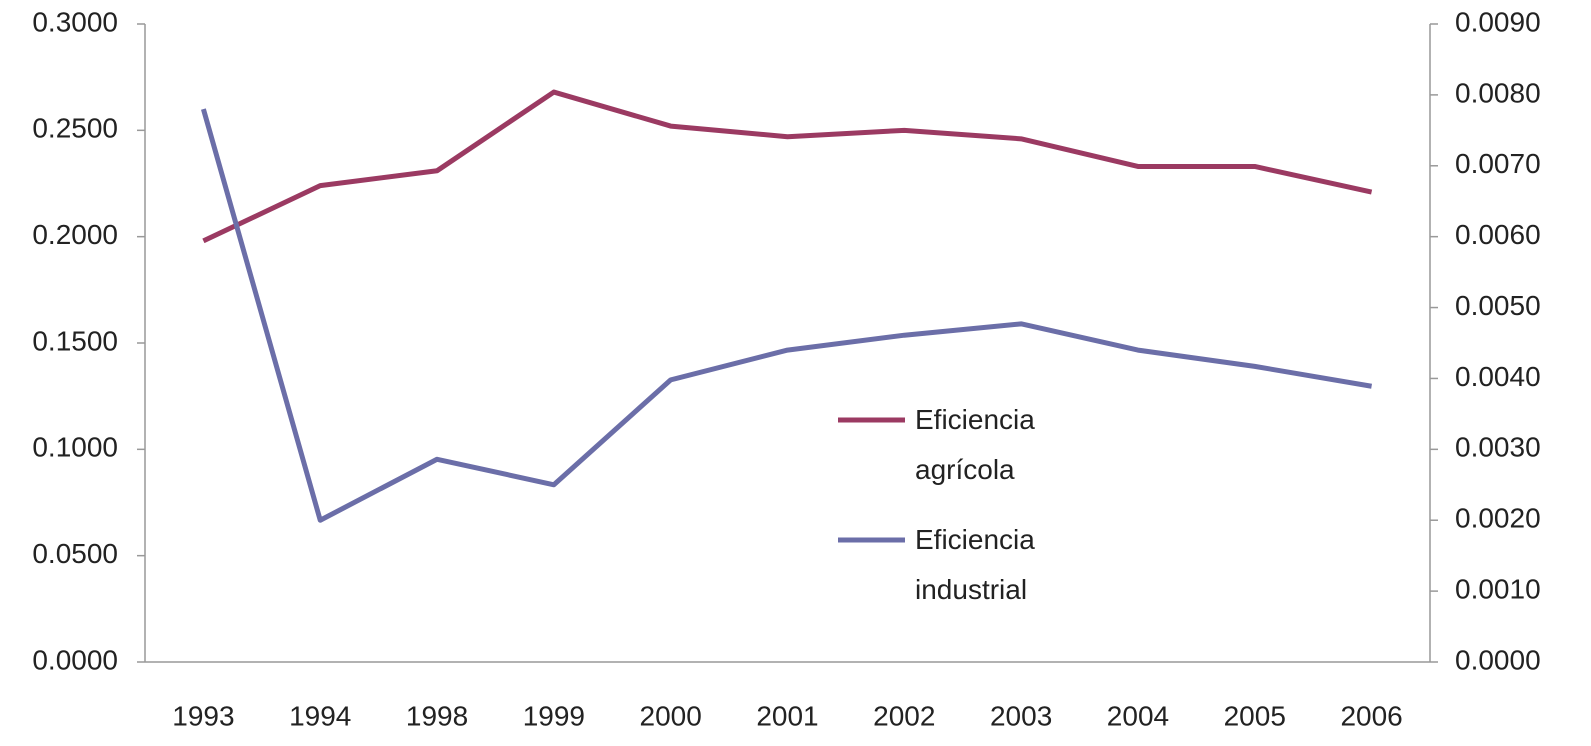 This screenshot has height=746, width=1591. Describe the element at coordinates (437, 715) in the screenshot. I see `x-tick-label: 1998` at that location.